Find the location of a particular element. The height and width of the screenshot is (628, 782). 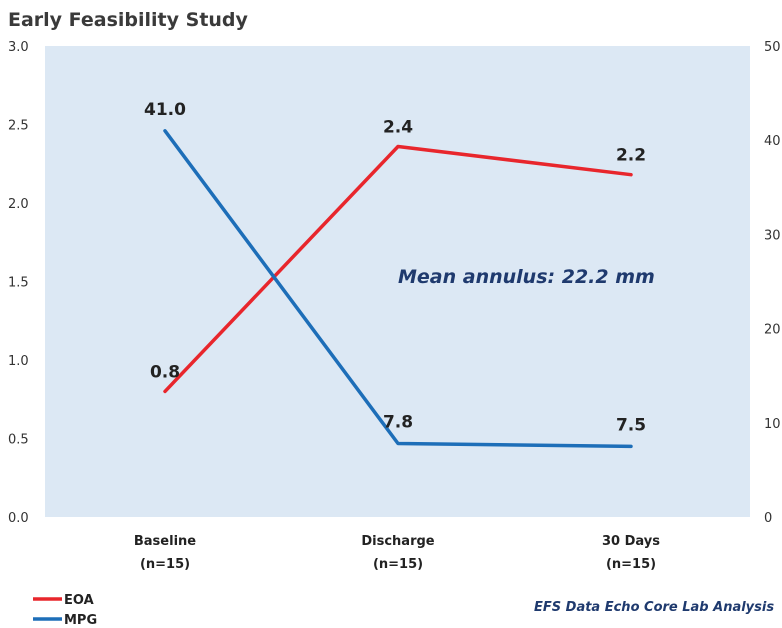

left-tick-label: 3.0 is located at coordinates (18, 47).